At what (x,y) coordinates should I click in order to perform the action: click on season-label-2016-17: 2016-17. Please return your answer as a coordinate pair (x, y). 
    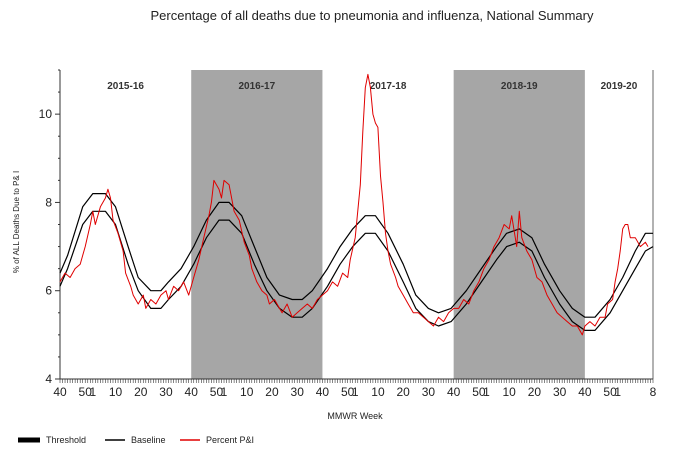
    Looking at the image, I should click on (256, 86).